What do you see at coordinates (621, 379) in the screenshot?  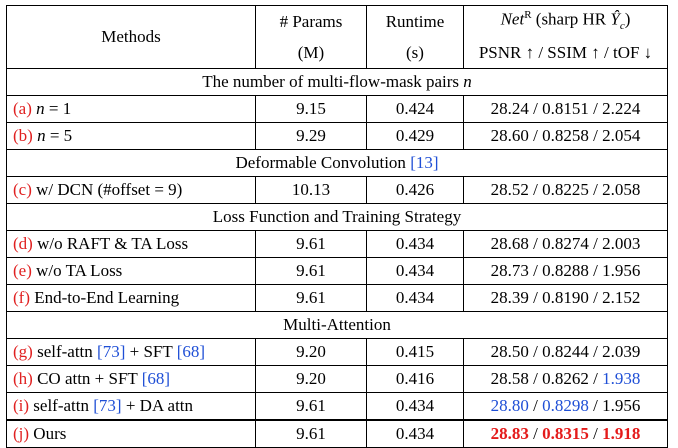 I see `tof-value: 1.938` at bounding box center [621, 379].